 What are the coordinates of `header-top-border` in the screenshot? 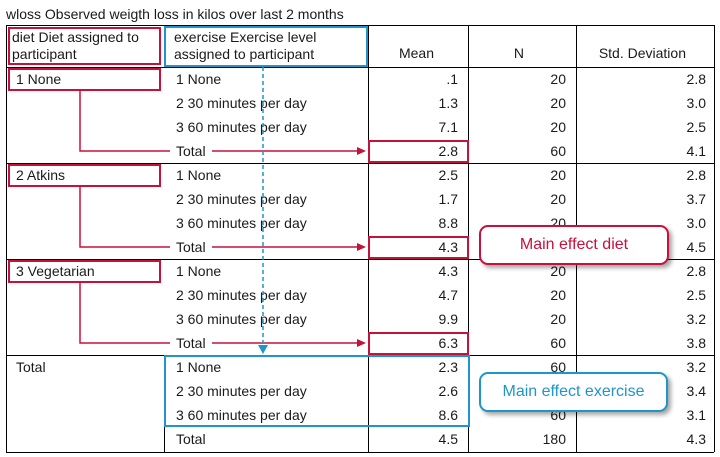 It's located at (360, 25).